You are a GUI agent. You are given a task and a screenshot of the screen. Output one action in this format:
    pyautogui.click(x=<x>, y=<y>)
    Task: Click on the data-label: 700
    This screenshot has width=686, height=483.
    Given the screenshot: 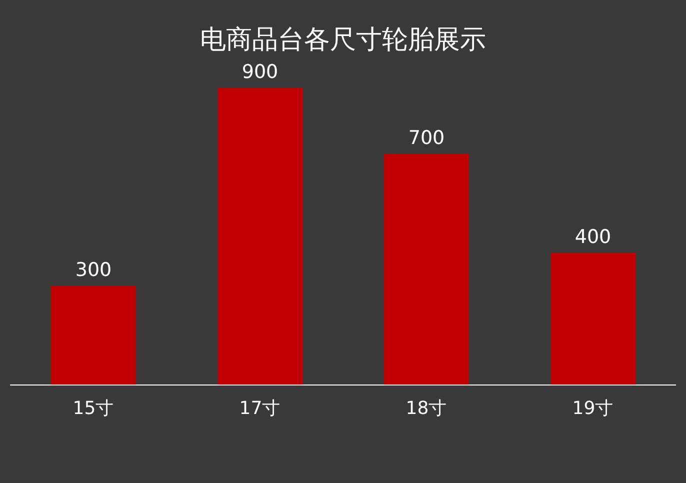 What is the action you would take?
    pyautogui.click(x=426, y=138)
    